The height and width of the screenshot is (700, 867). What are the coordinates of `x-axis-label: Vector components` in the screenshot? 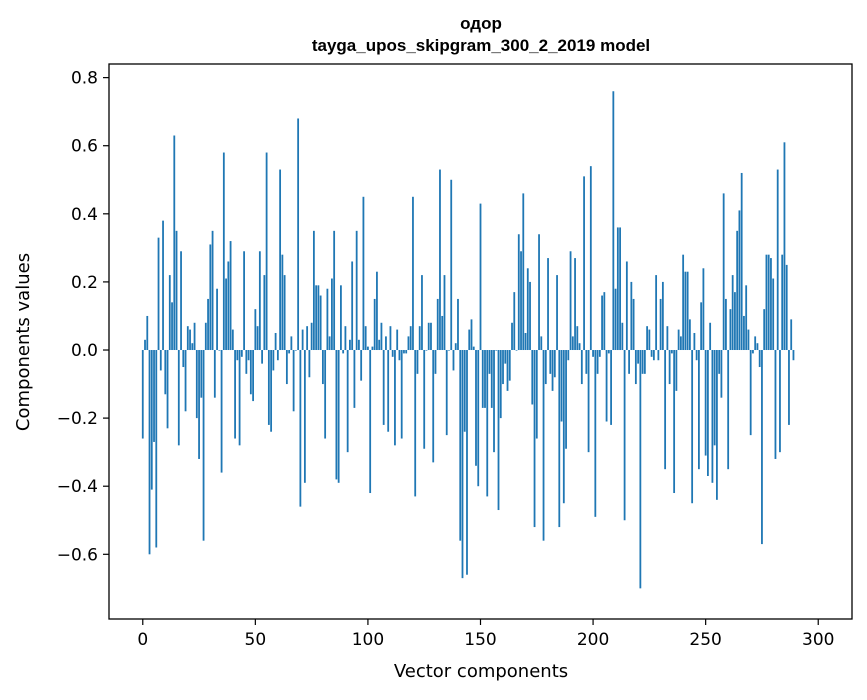 It's located at (481, 671).